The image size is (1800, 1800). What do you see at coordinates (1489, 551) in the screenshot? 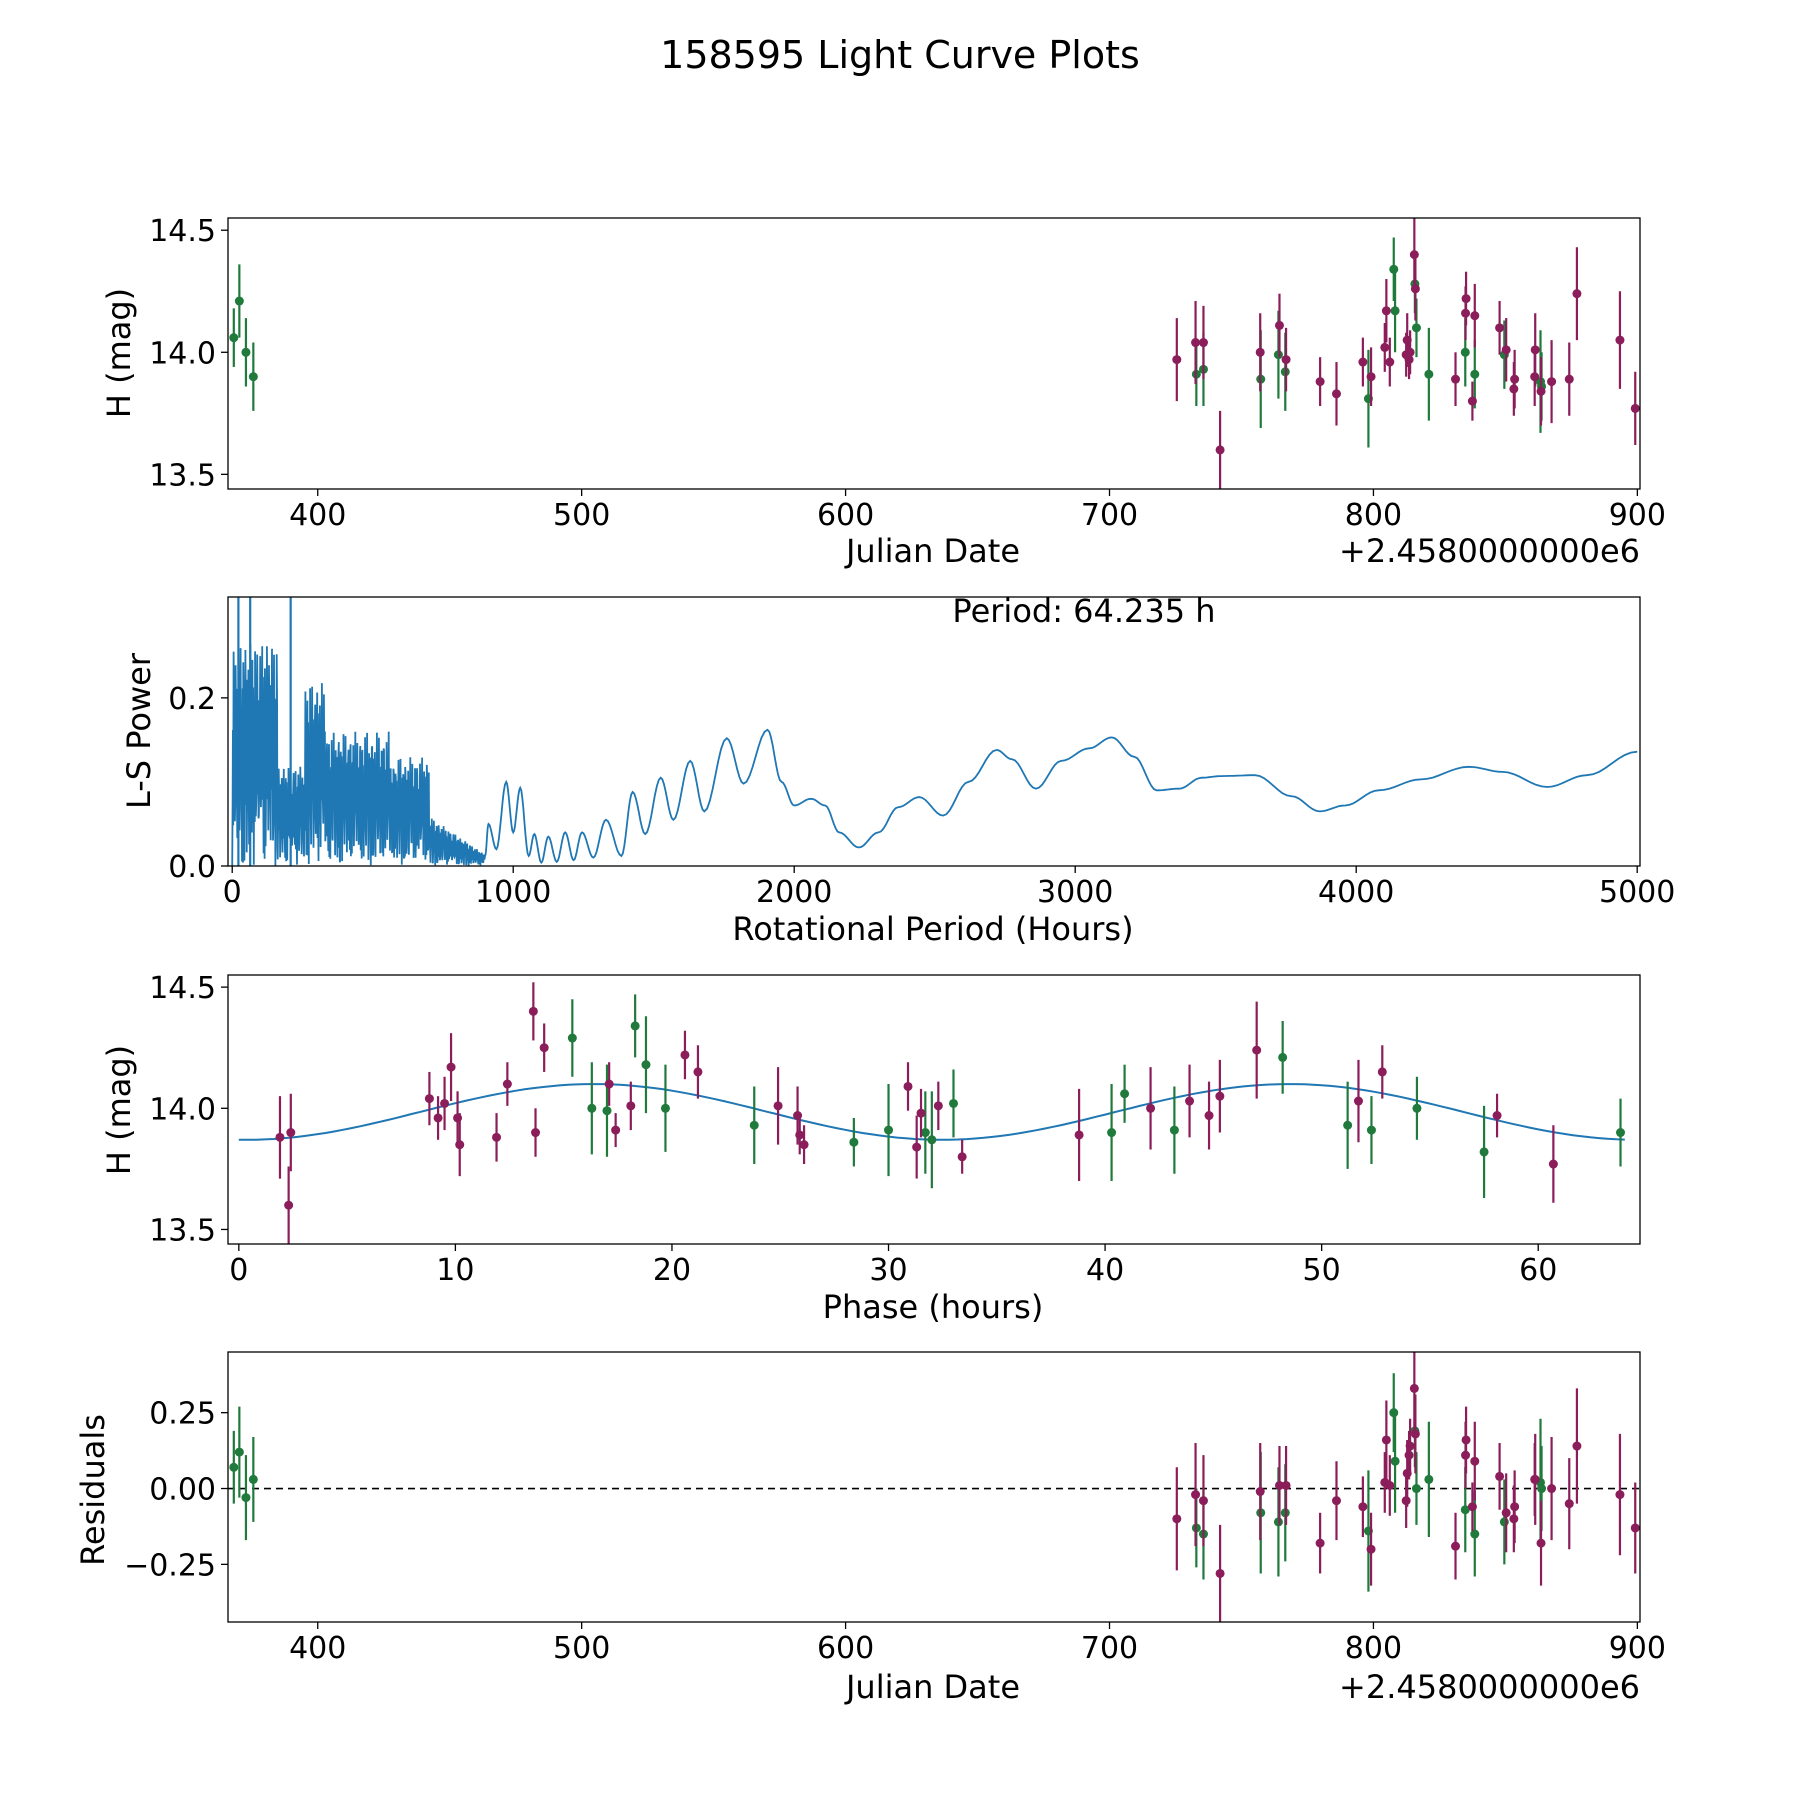
I see `light-curve-offset-label: +2.4580000000e6` at bounding box center [1489, 551].